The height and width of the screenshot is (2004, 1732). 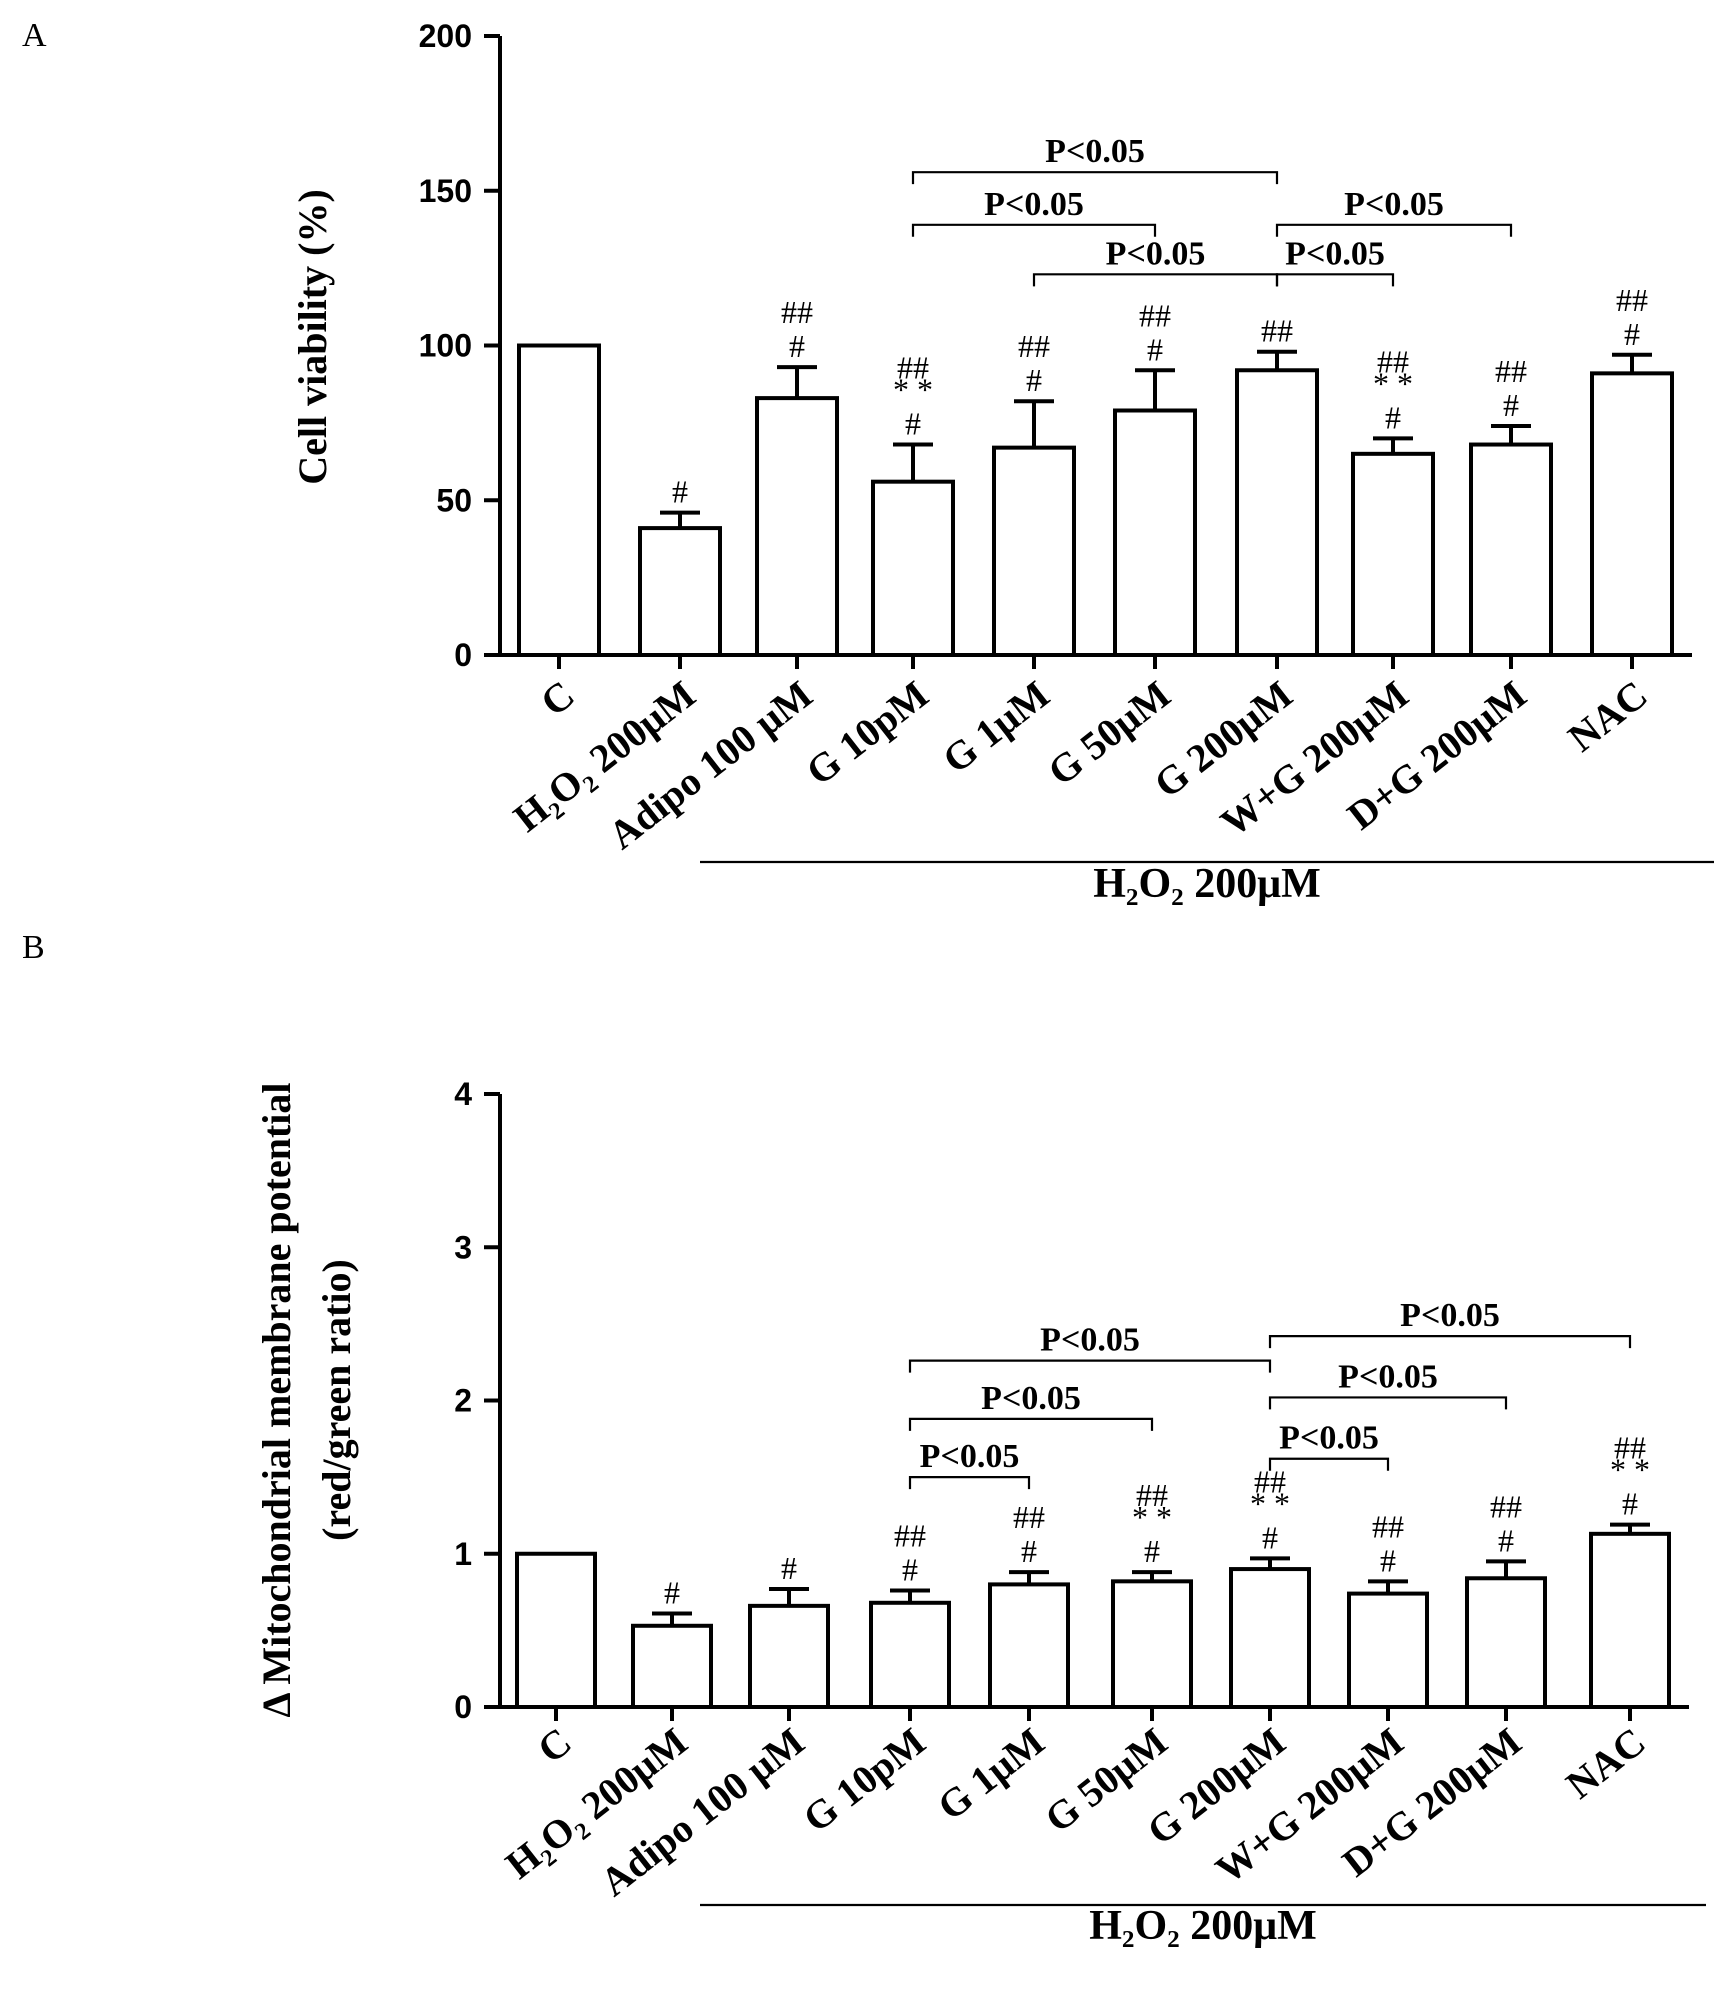 What do you see at coordinates (463, 1247) in the screenshot?
I see `y-tick-label: 3` at bounding box center [463, 1247].